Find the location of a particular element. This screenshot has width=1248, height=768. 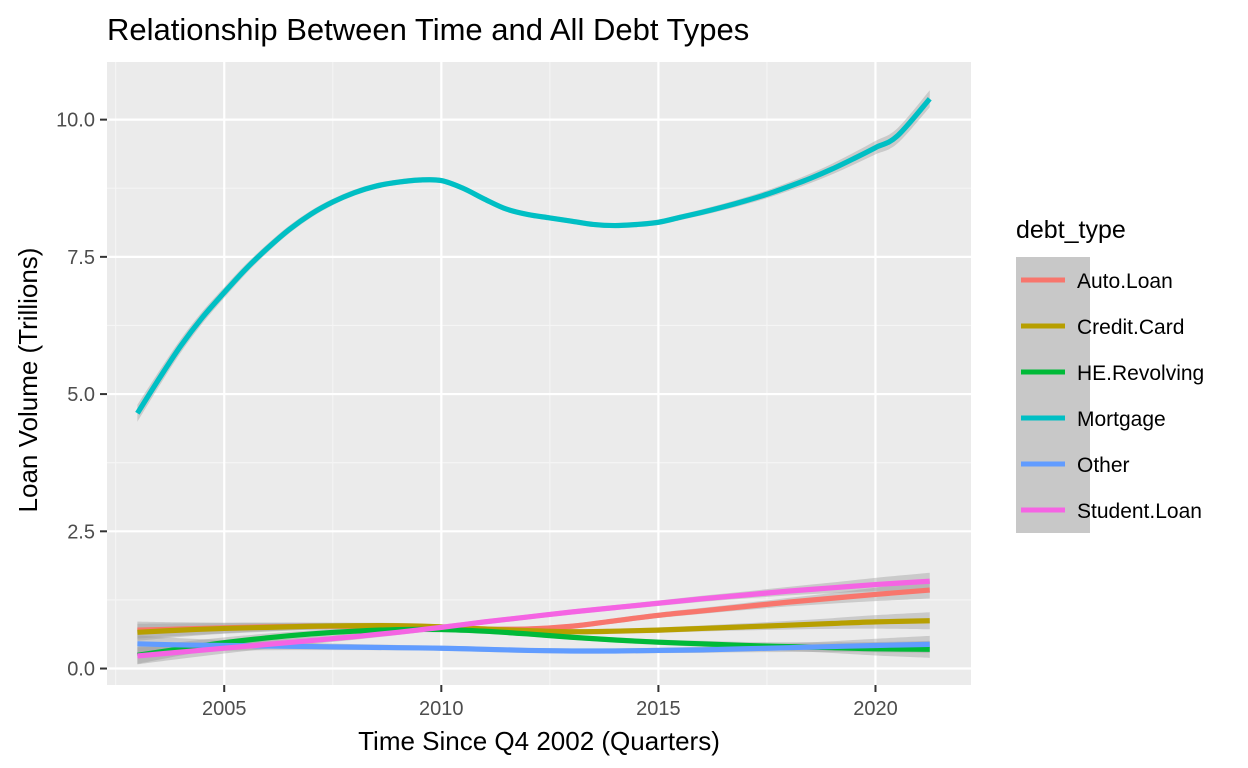

x-tick-label: 2005 is located at coordinates (224, 709).